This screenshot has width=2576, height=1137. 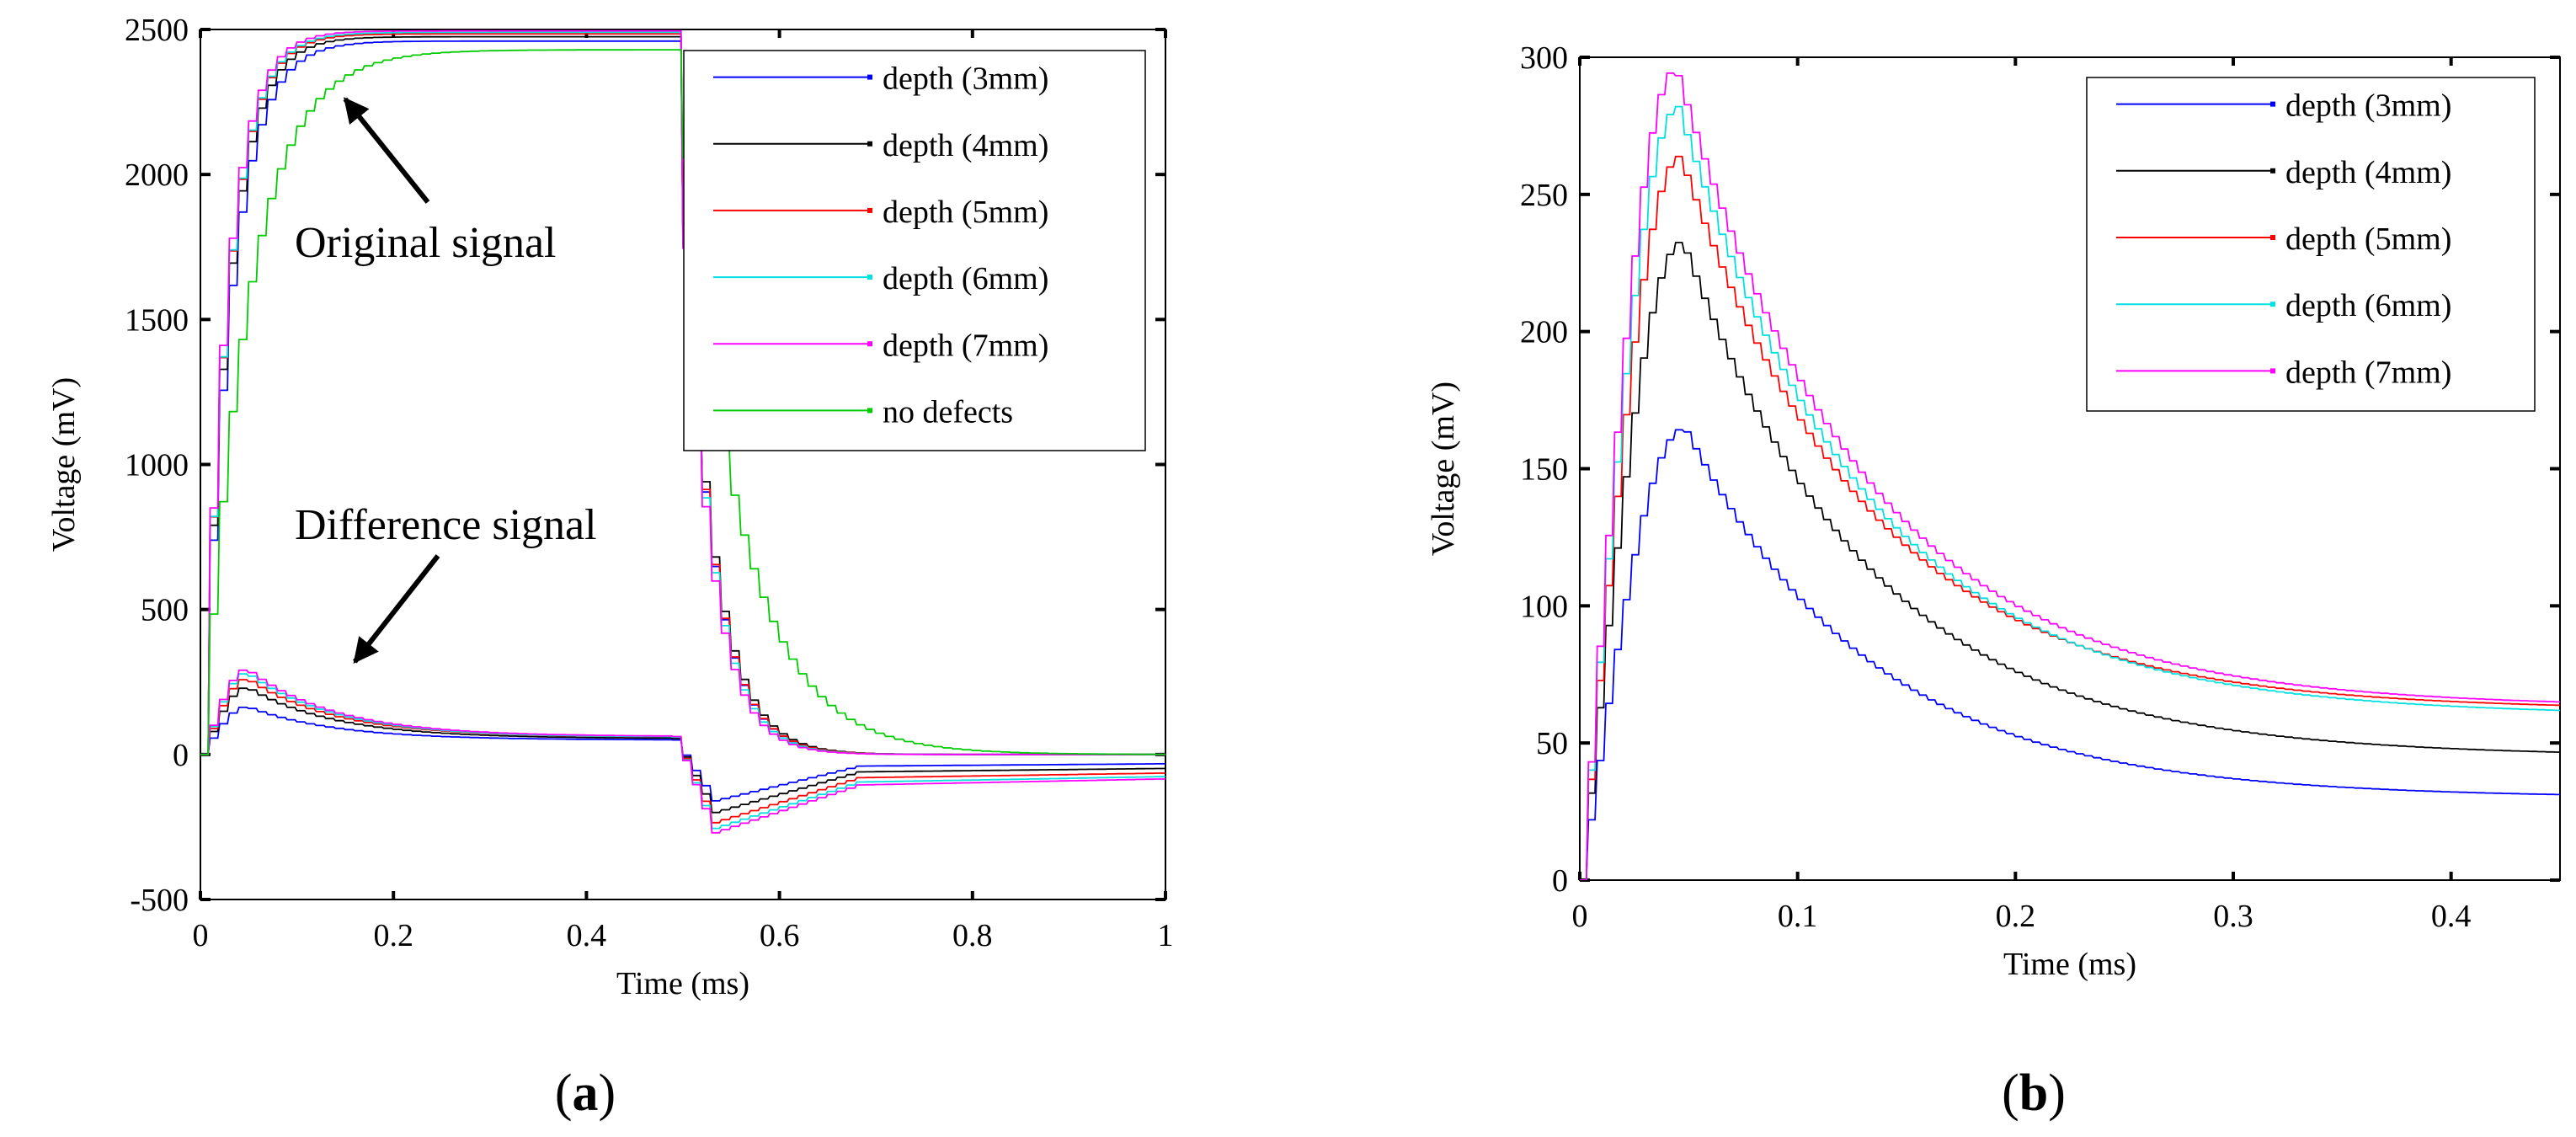 I want to click on x-tick-label: 1, so click(x=1166, y=936).